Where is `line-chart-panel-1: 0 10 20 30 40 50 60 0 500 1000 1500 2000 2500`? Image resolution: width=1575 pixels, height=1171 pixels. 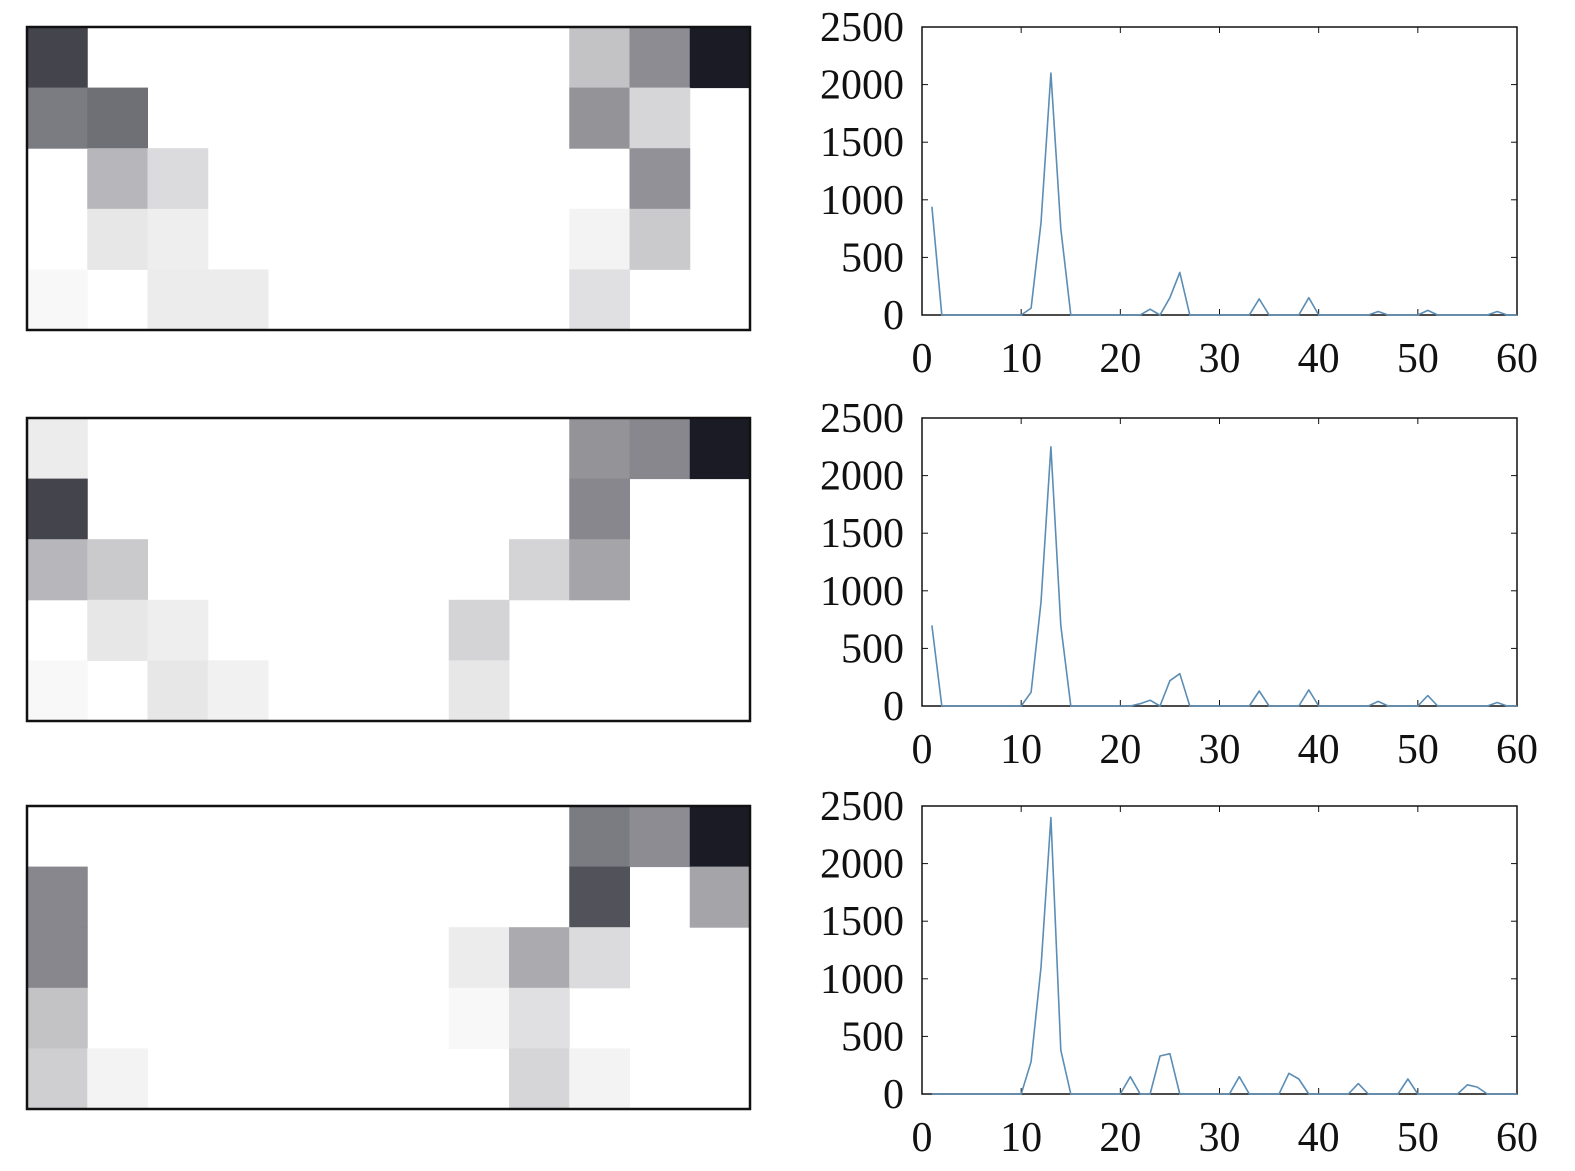
line-chart-panel-1: 0 10 20 30 40 50 60 0 500 1000 1500 2000 2500 is located at coordinates (1179, 193).